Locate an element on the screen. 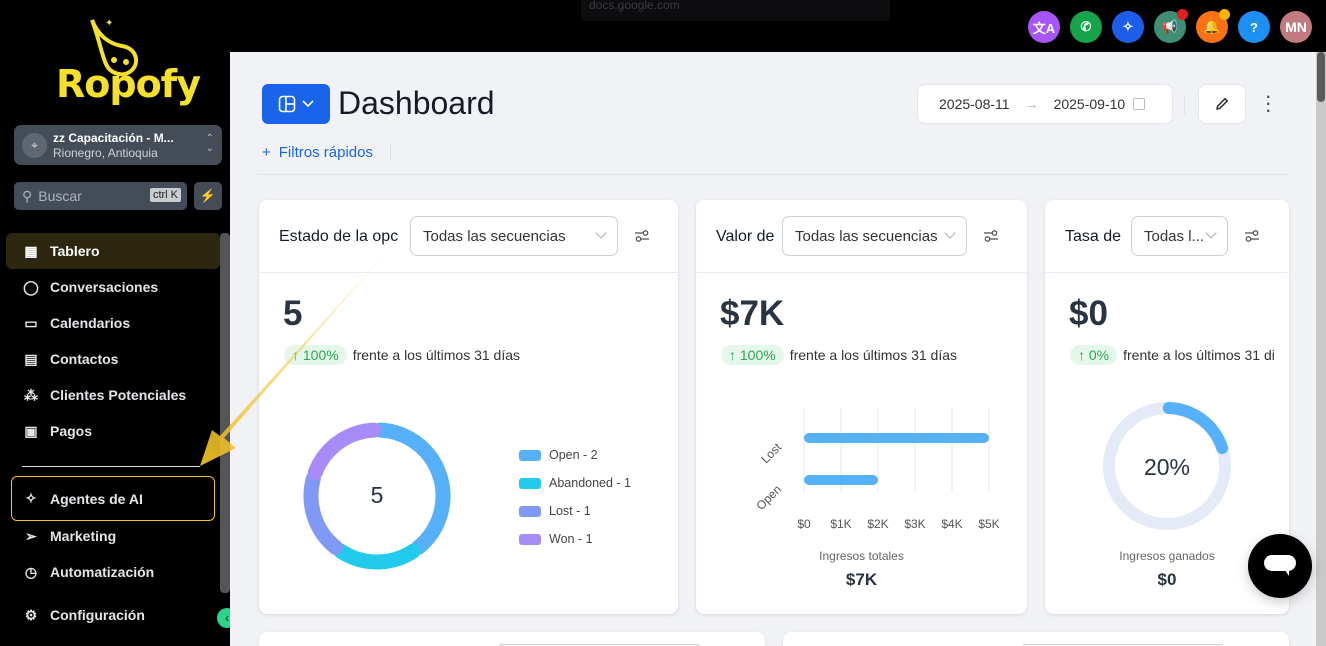 This screenshot has height=646, width=1326. metric-value: $7K is located at coordinates (752, 313).